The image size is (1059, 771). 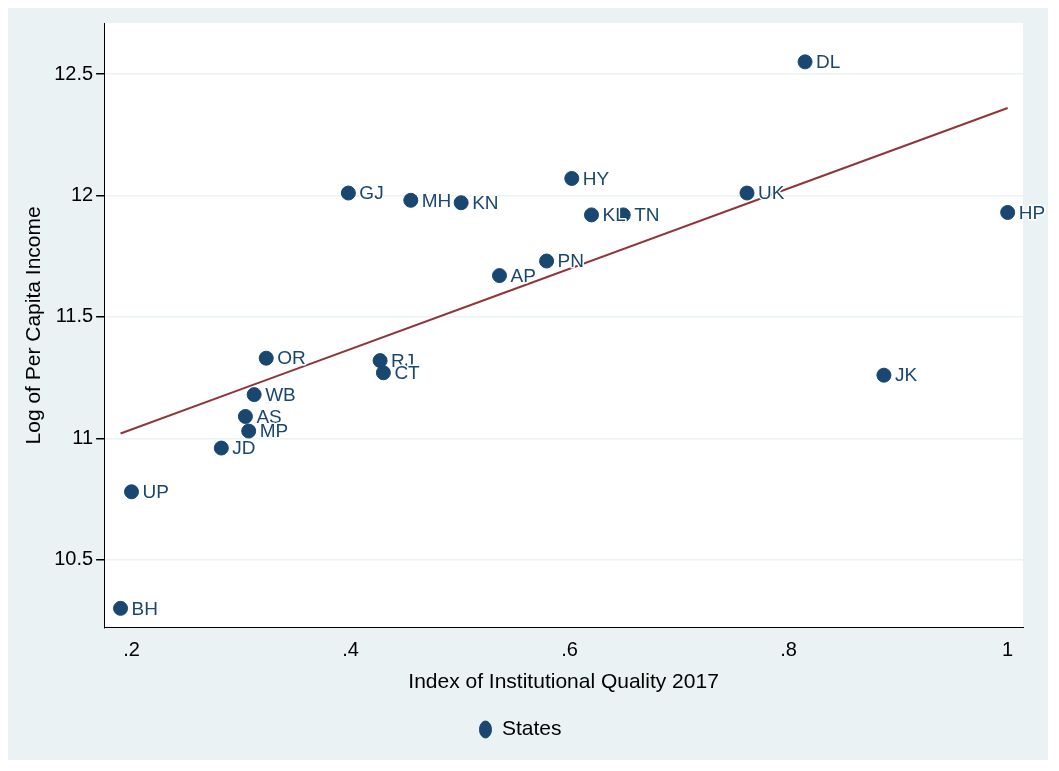 I want to click on y-tick-label: 12.5, so click(x=74, y=72).